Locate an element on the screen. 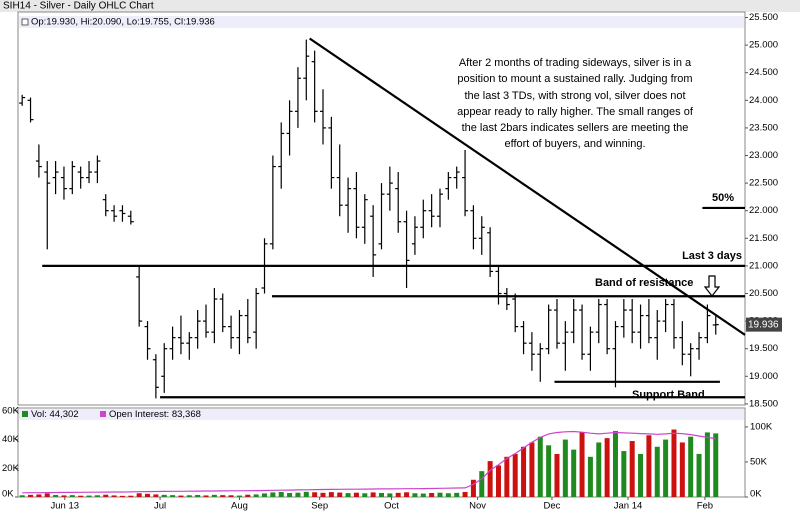  volume-legend-row is located at coordinates (381, 414).